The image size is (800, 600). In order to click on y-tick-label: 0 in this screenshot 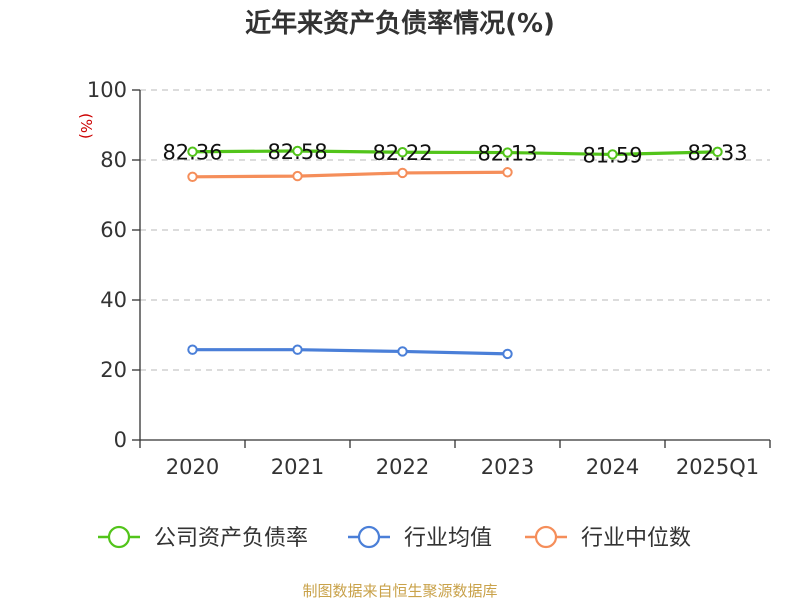, I will do `click(120, 440)`.